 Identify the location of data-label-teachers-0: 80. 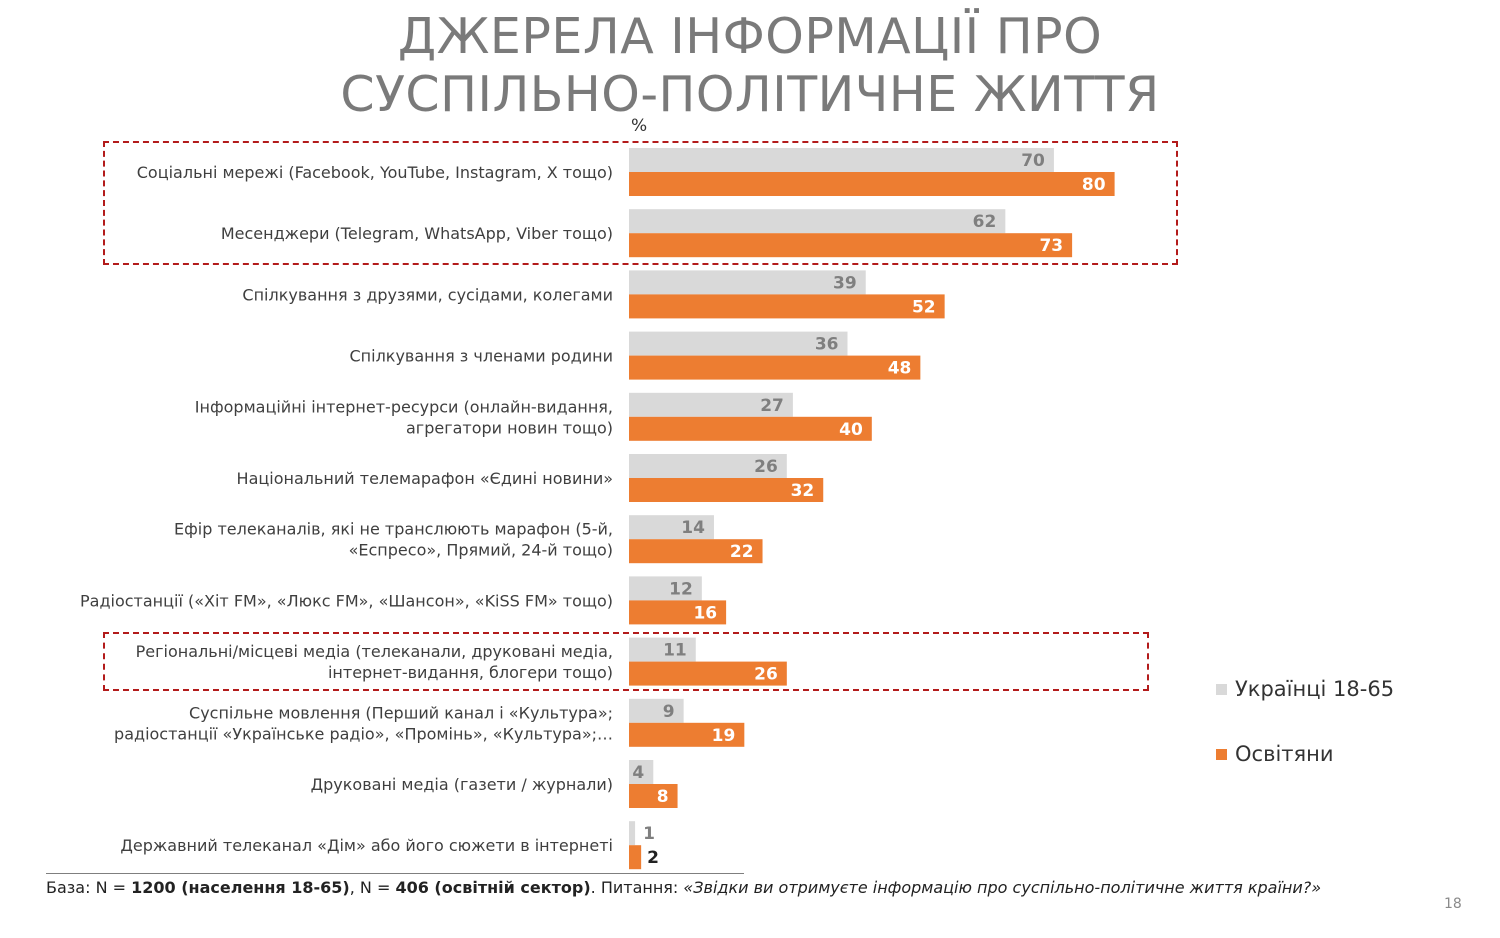
(1094, 185).